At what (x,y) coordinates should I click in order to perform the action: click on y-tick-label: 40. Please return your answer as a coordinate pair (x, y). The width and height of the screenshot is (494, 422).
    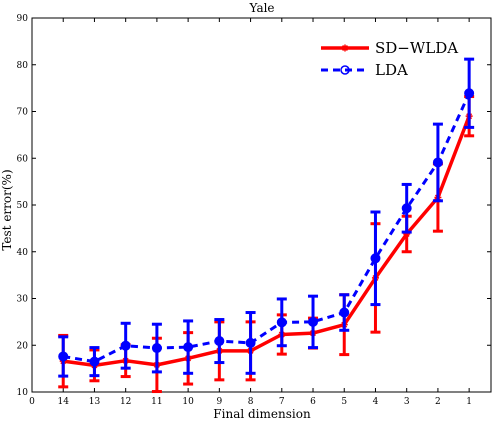
    Looking at the image, I should click on (23, 253).